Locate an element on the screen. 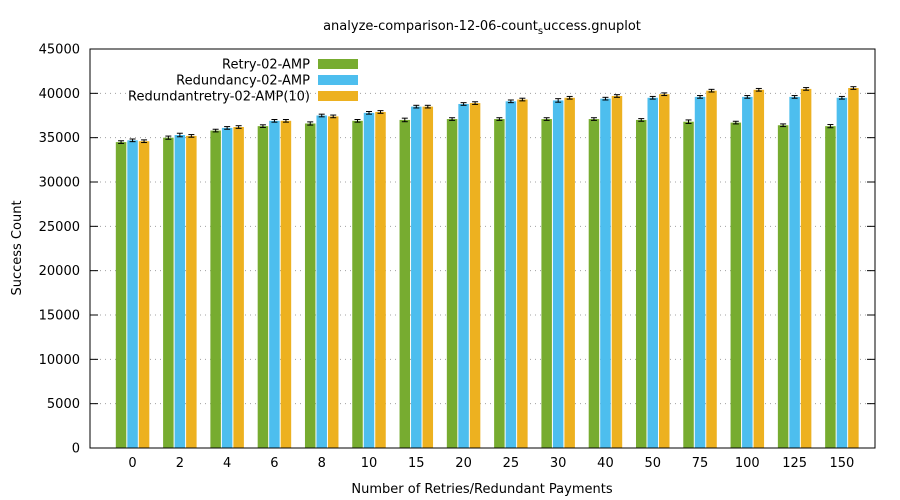 Image resolution: width=900 pixels, height=500 pixels. y-tick-label: 30000 is located at coordinates (59, 183).